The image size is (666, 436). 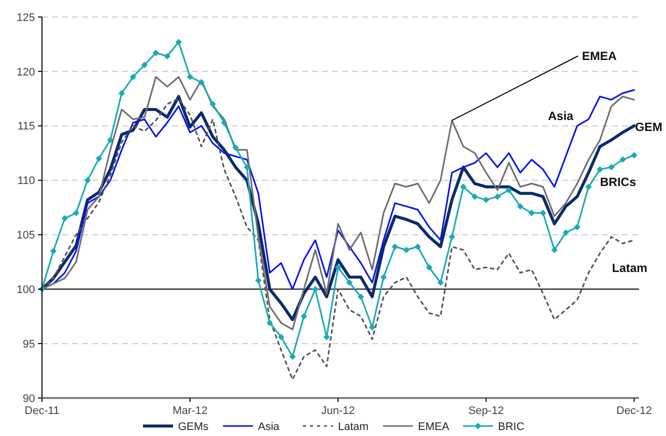 What do you see at coordinates (25, 290) in the screenshot?
I see `y-tick-label: 100` at bounding box center [25, 290].